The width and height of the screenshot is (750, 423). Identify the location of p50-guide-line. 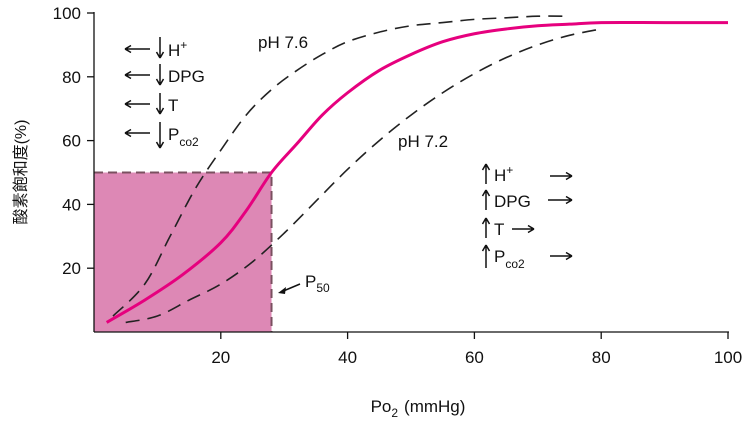
(183, 251).